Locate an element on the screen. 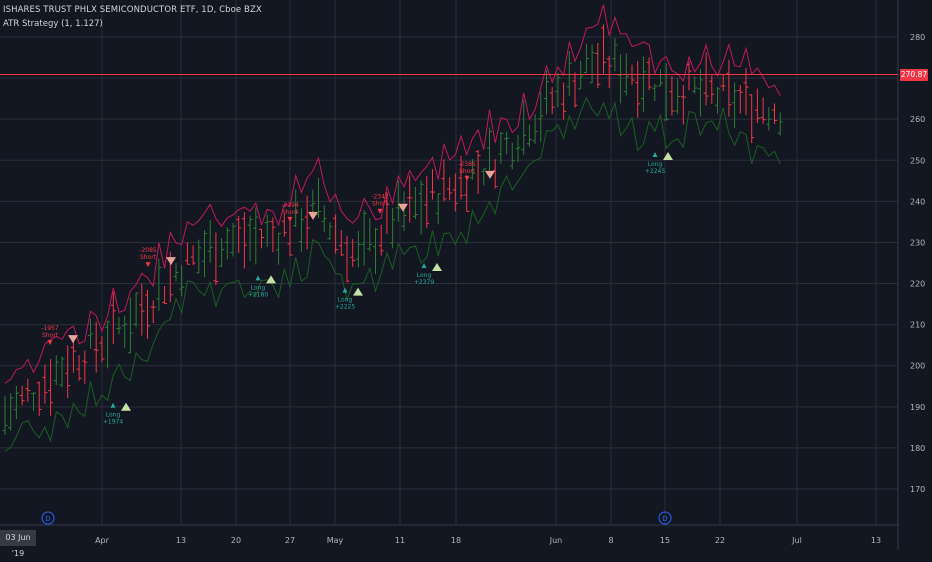  signal-value: -2385 is located at coordinates (467, 164).